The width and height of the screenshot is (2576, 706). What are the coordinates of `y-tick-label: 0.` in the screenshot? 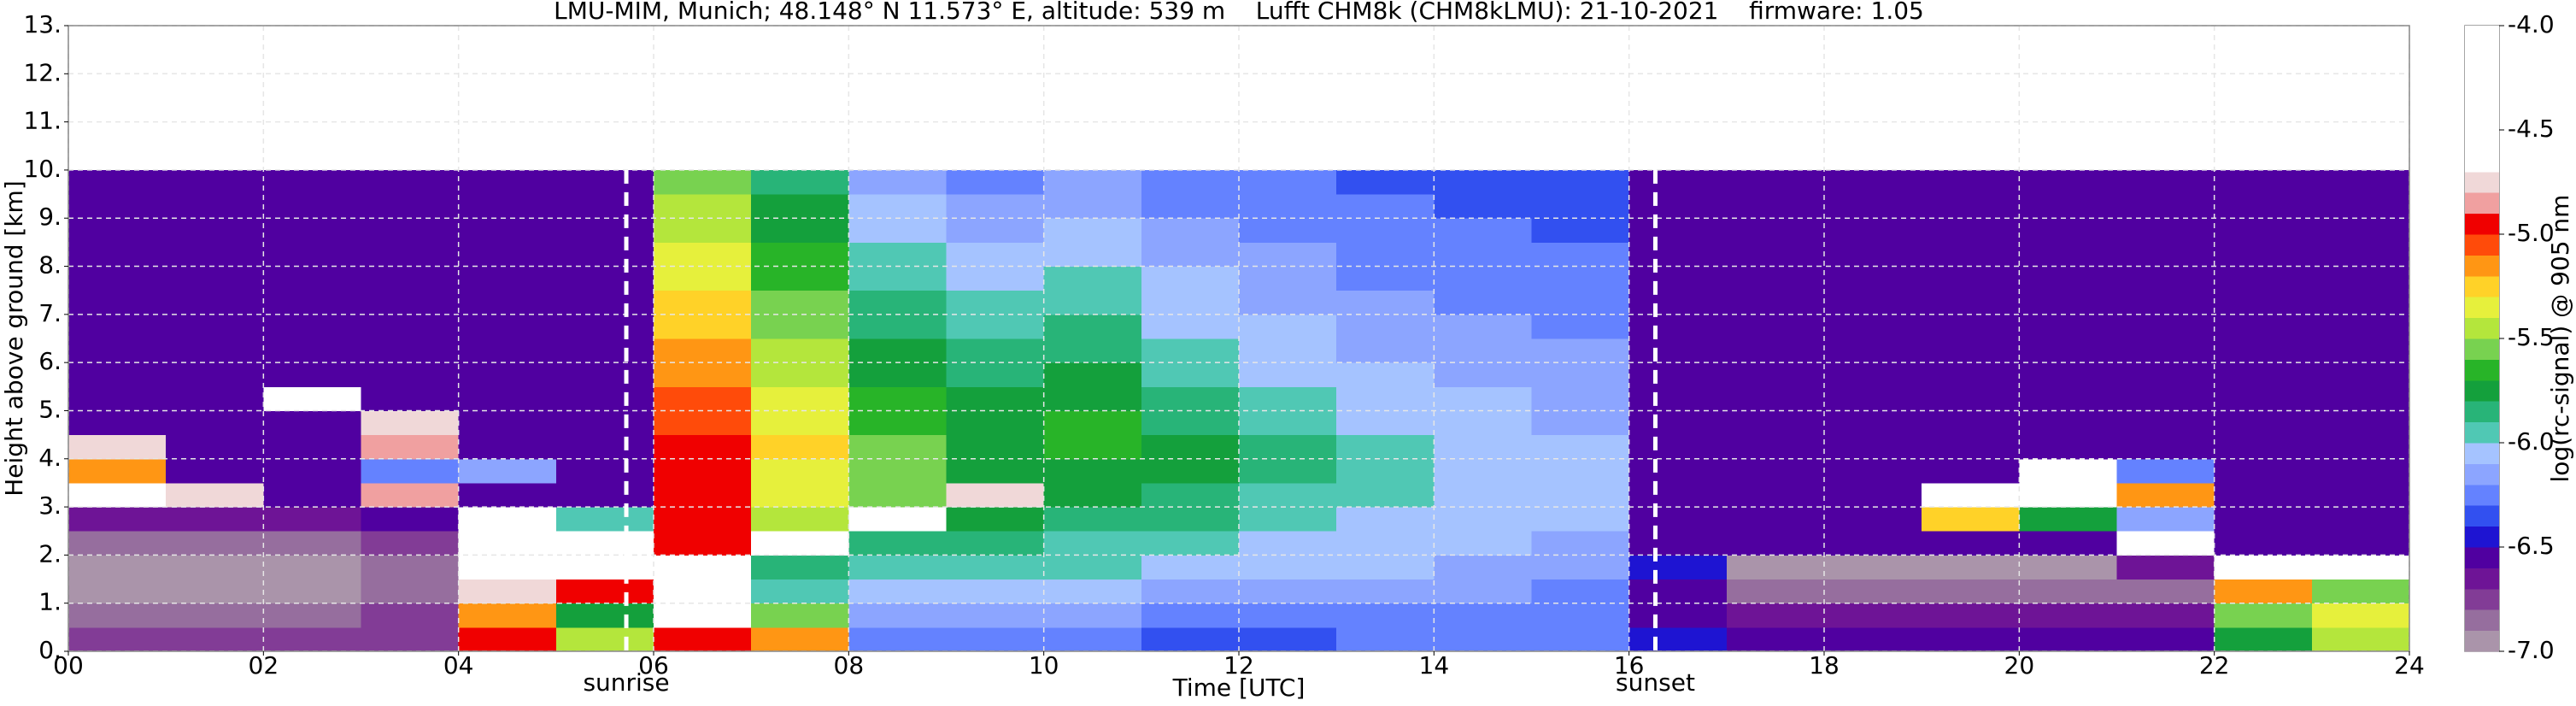 It's located at (50, 650).